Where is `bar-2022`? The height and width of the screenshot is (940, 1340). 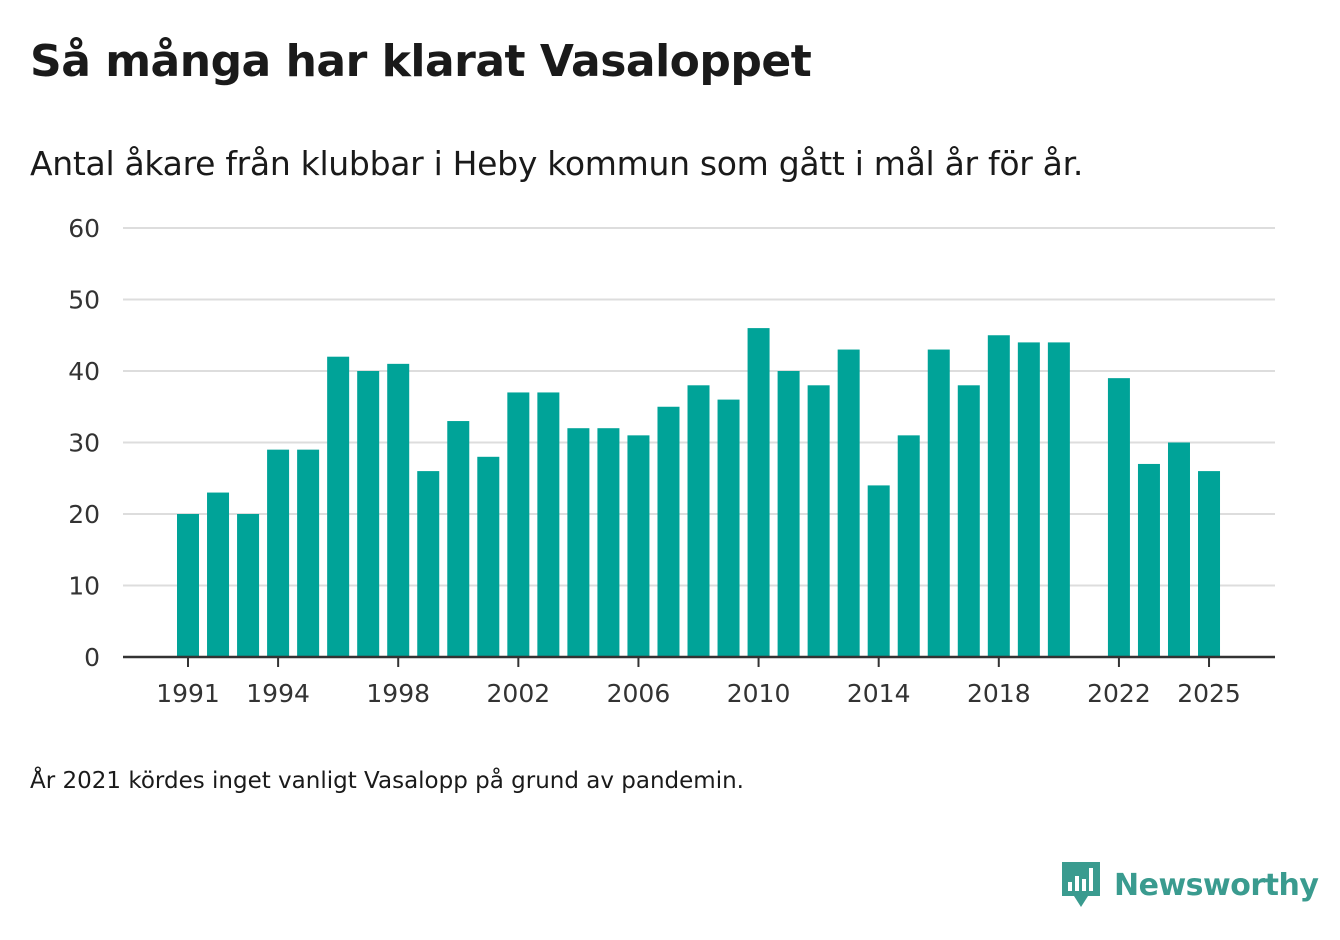 bar-2022 is located at coordinates (1118, 517).